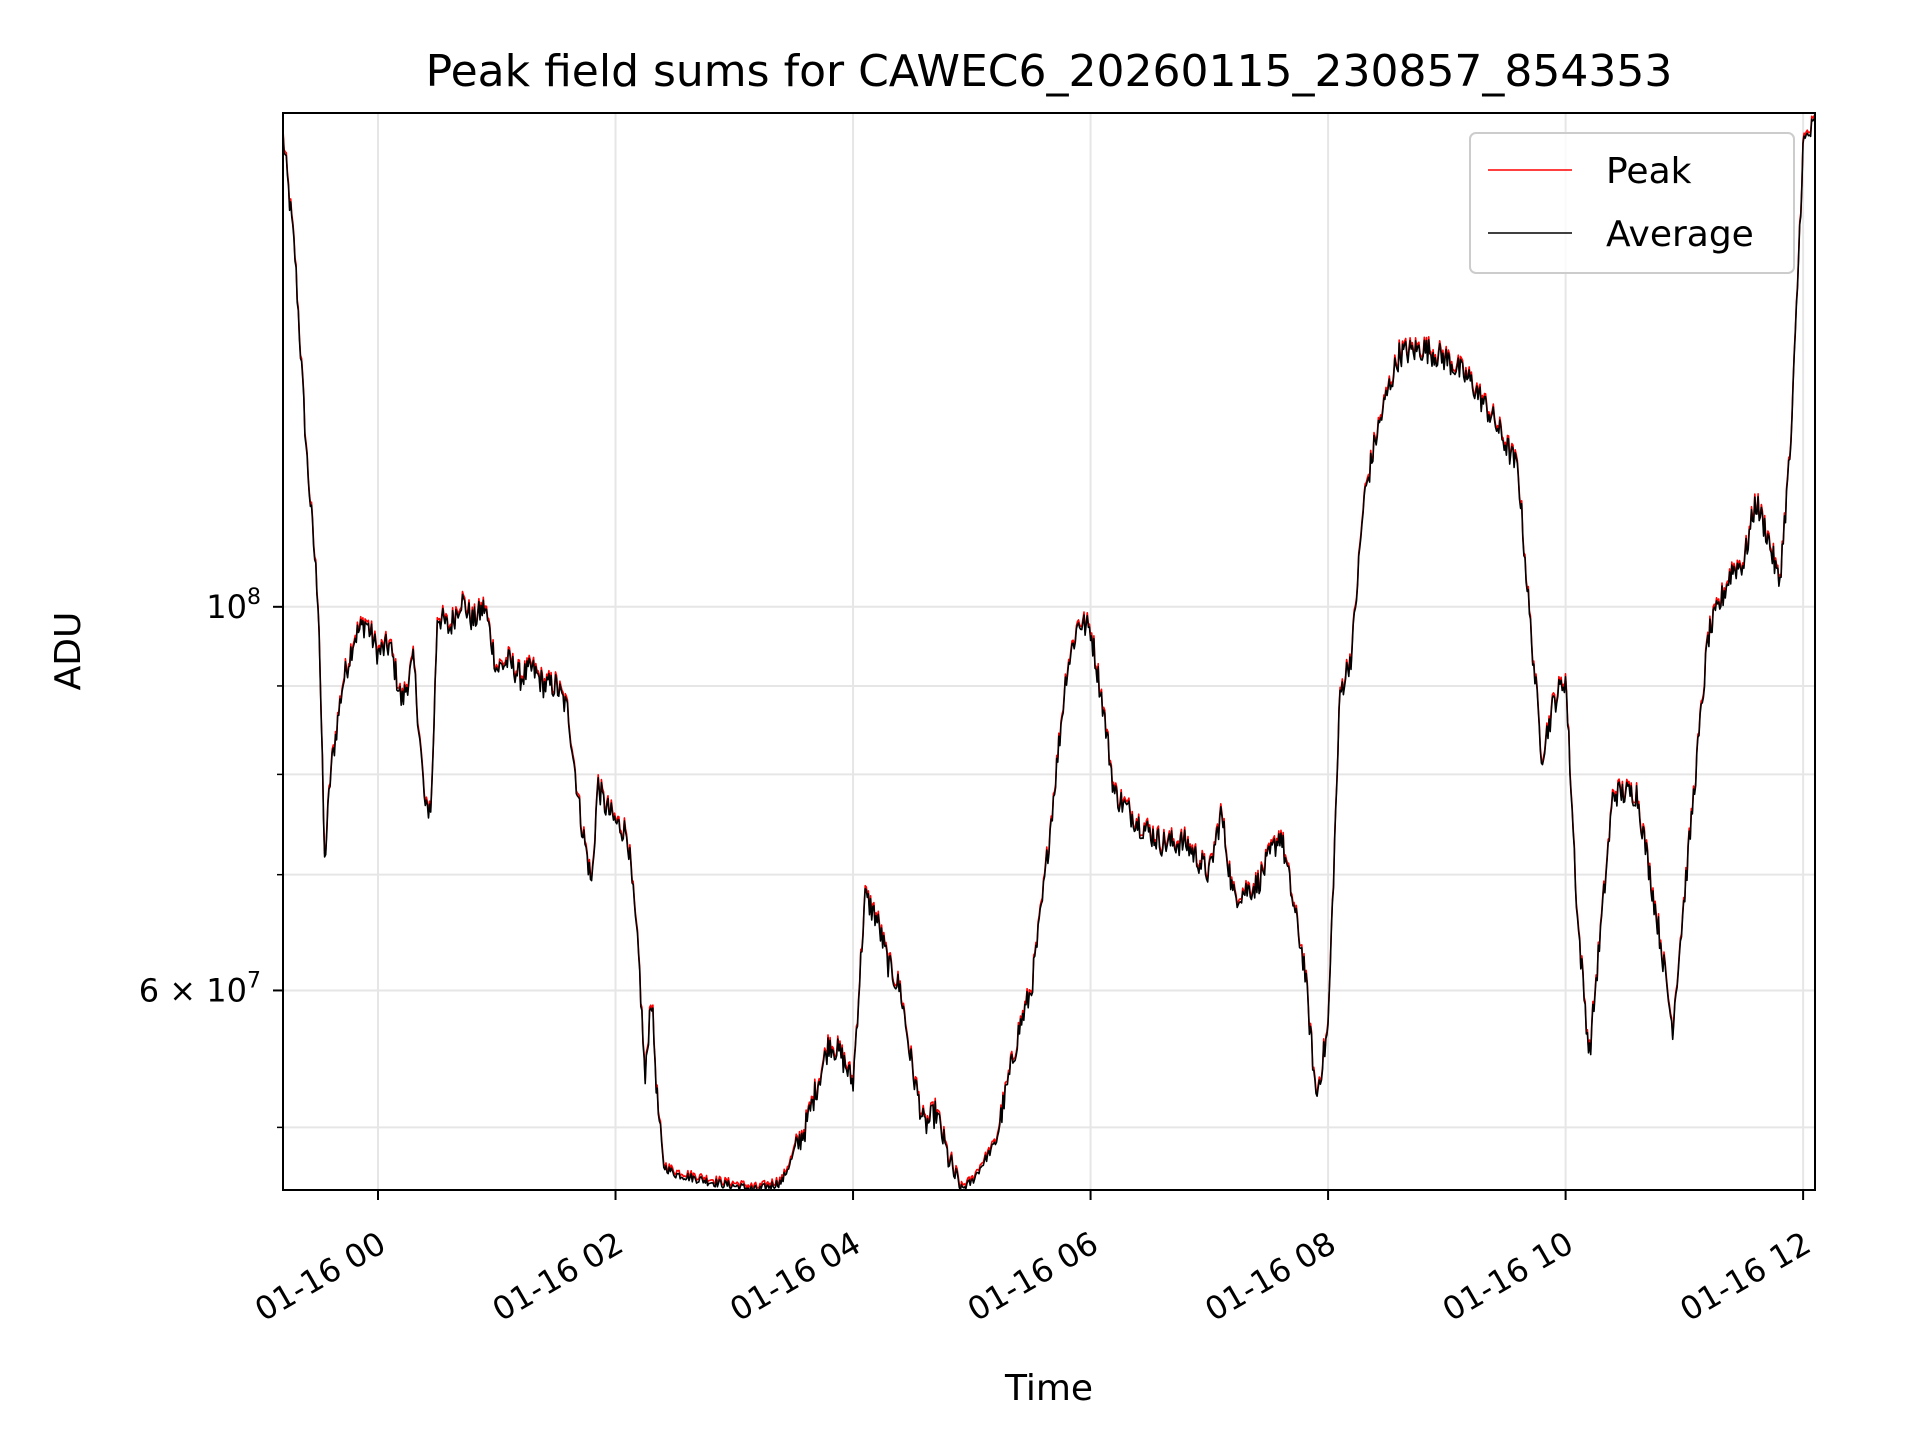  What do you see at coordinates (68, 651) in the screenshot?
I see `y-axis-label: ADU` at bounding box center [68, 651].